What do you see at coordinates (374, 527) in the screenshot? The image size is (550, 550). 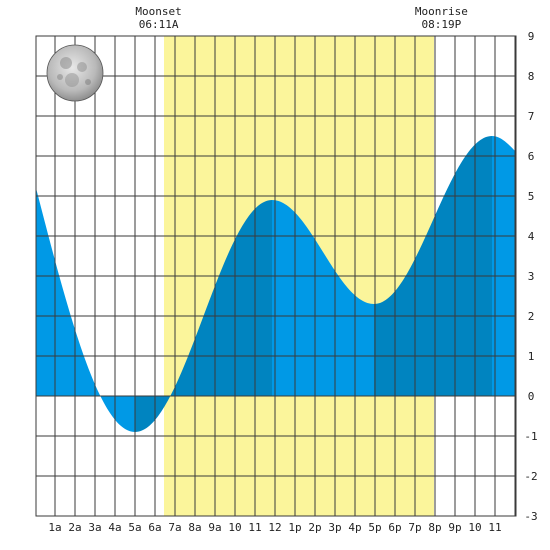 I see `x-tick-label: 5p` at bounding box center [374, 527].